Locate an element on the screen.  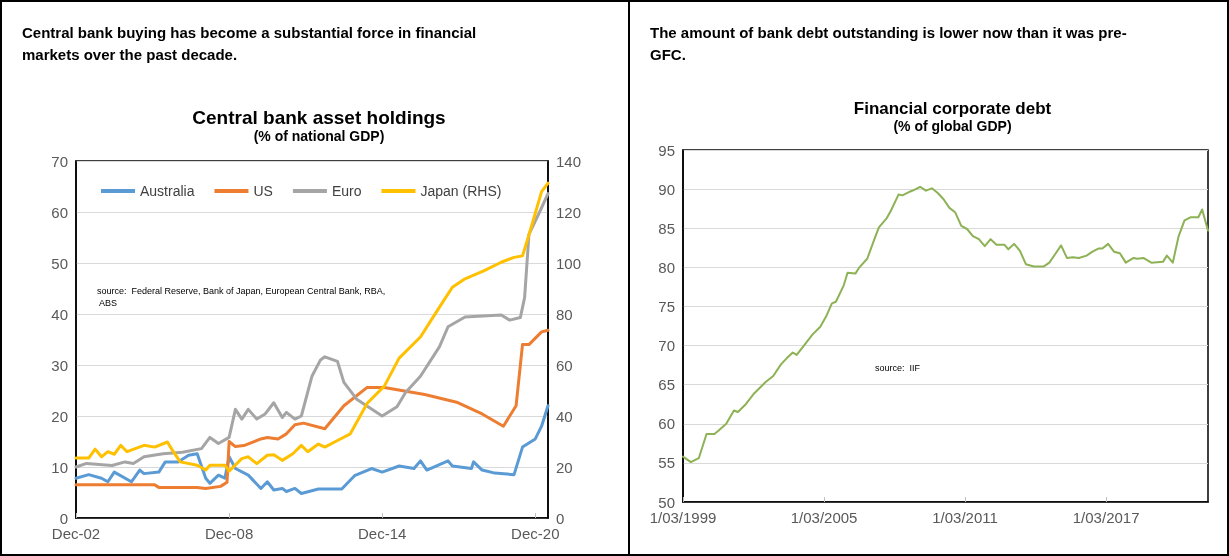
y-tick-label: 10 is located at coordinates (59, 467).